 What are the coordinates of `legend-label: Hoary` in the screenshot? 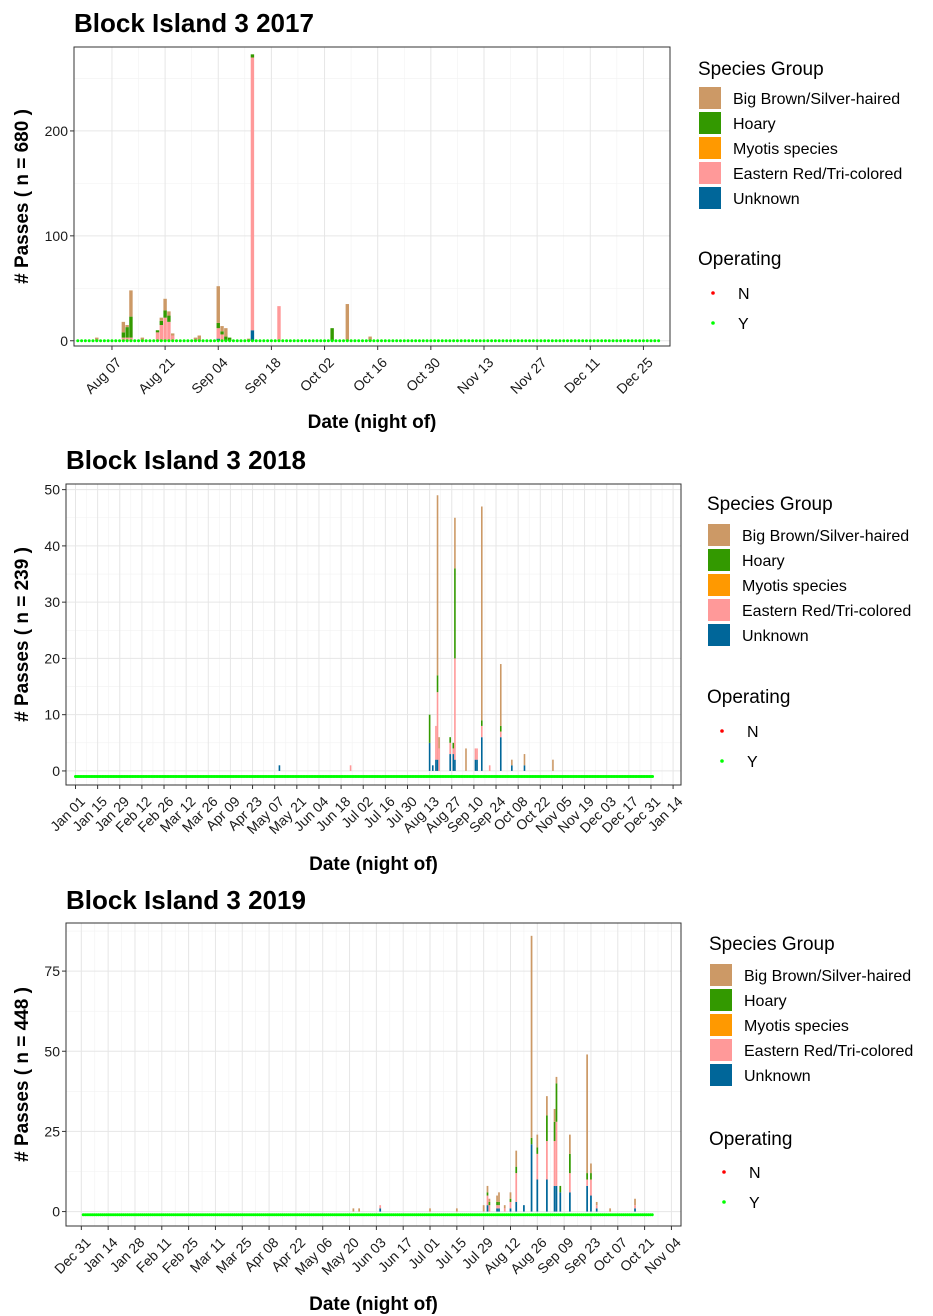 It's located at (763, 561).